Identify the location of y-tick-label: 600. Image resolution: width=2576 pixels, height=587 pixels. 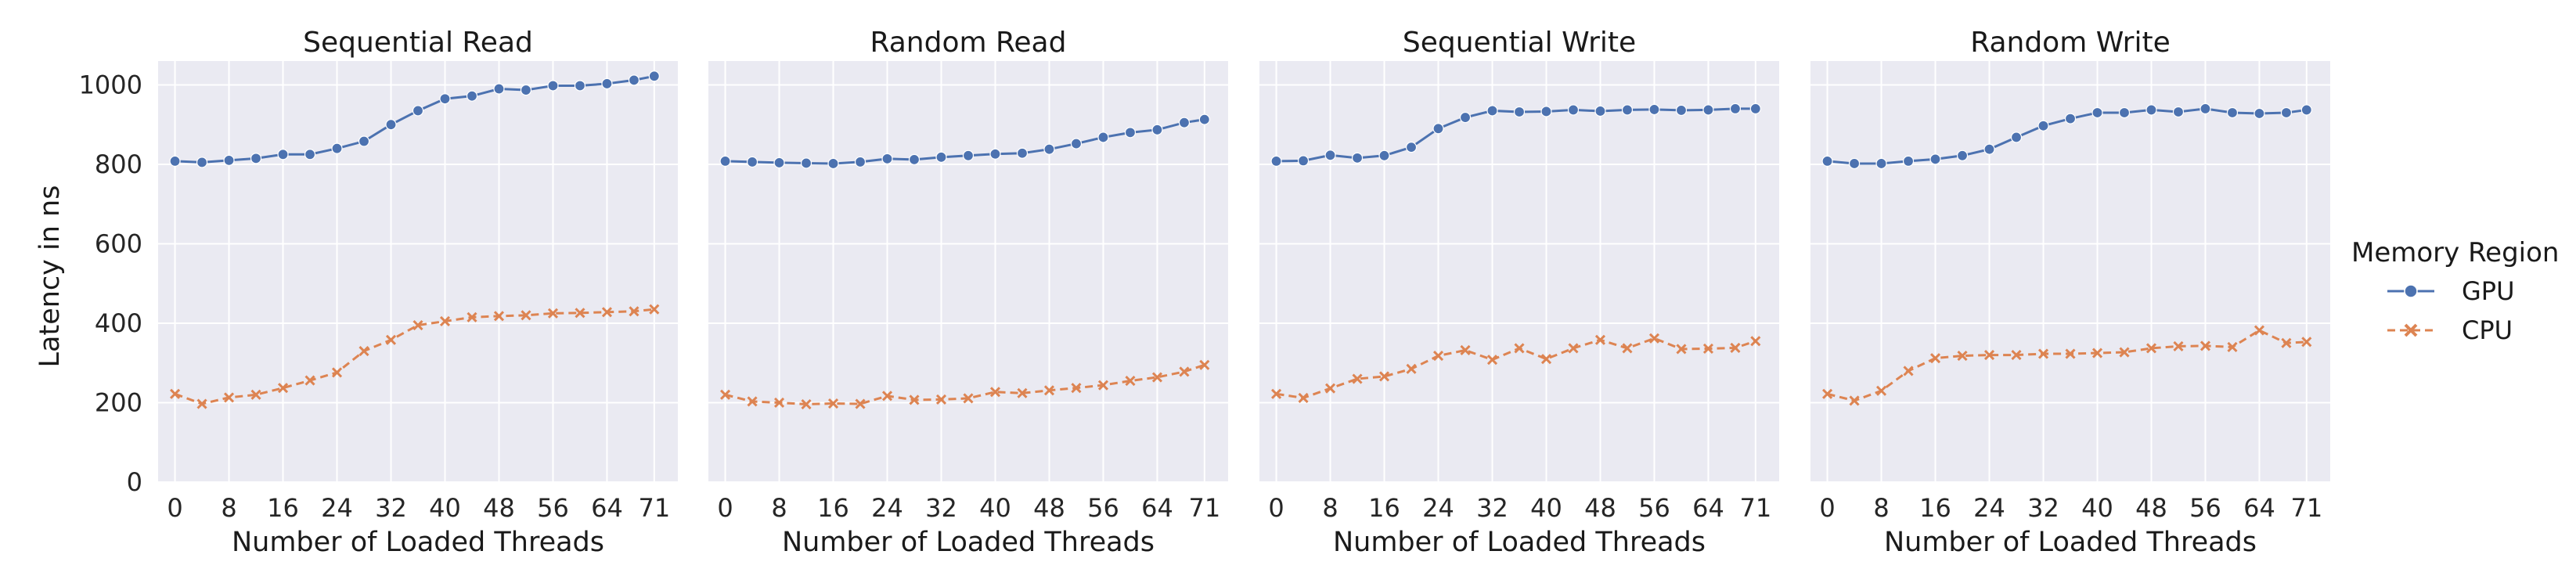
(118, 243).